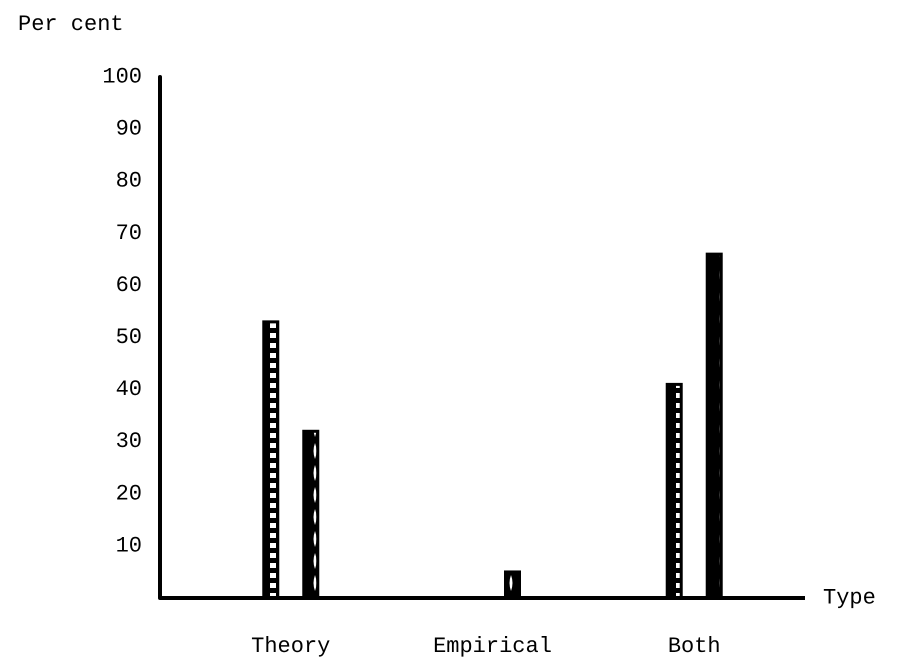  Describe the element at coordinates (849, 598) in the screenshot. I see `x-axis-title: Type` at that location.